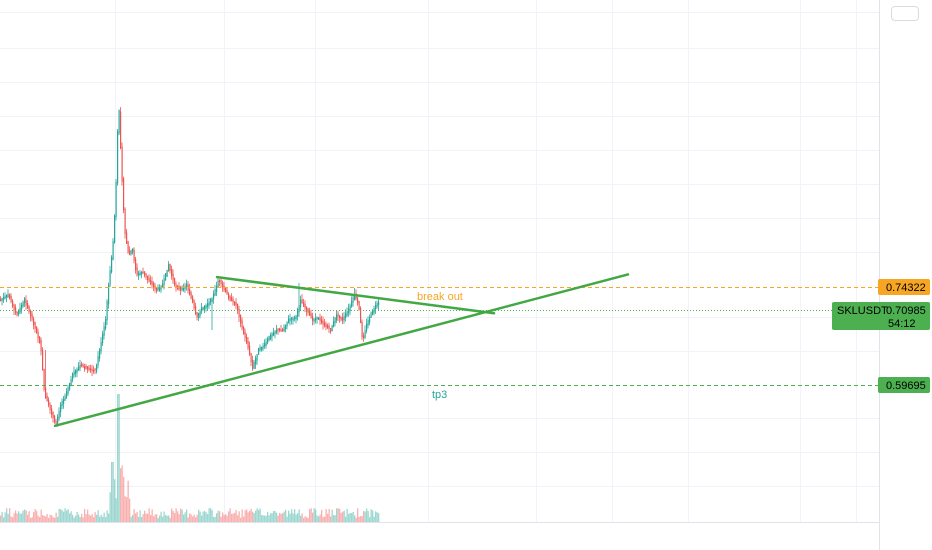 This screenshot has height=550, width=932. What do you see at coordinates (905, 13) in the screenshot?
I see `chart-settings-button` at bounding box center [905, 13].